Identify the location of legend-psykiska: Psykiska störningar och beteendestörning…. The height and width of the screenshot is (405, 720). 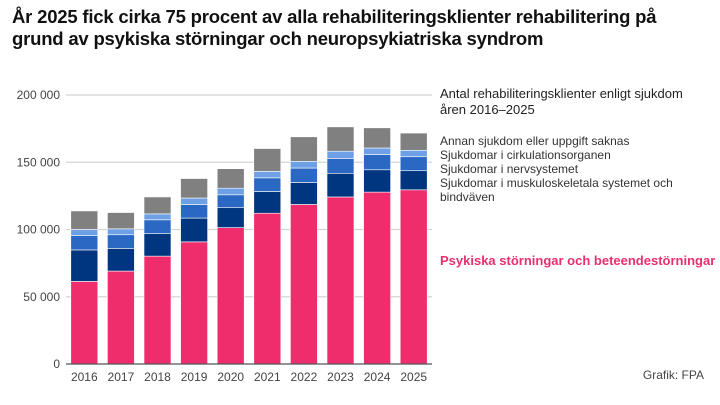
(578, 260).